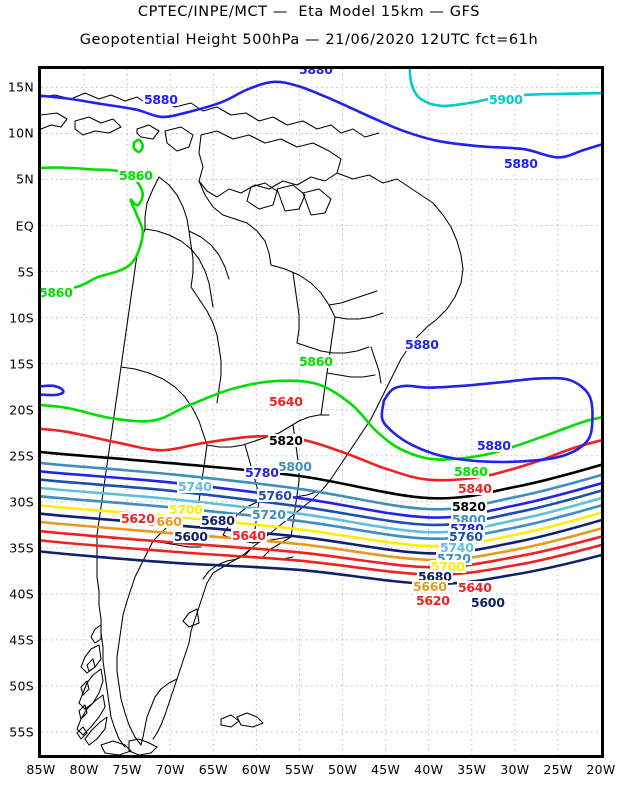  What do you see at coordinates (262, 472) in the screenshot?
I see `contour-label-5780: 5780` at bounding box center [262, 472].